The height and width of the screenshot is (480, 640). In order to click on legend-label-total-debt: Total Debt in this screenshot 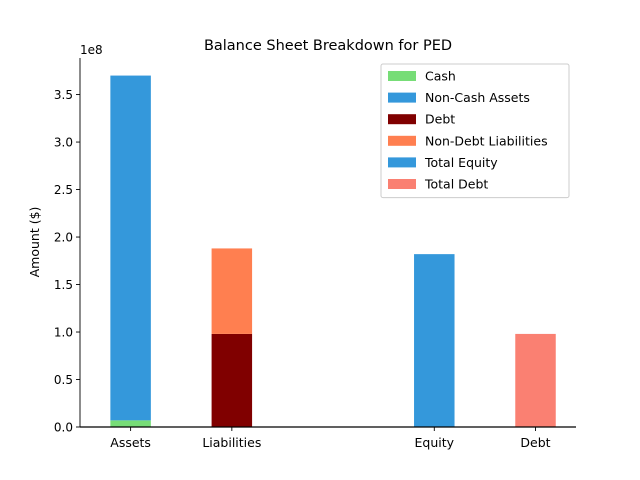, I will do `click(456, 184)`.